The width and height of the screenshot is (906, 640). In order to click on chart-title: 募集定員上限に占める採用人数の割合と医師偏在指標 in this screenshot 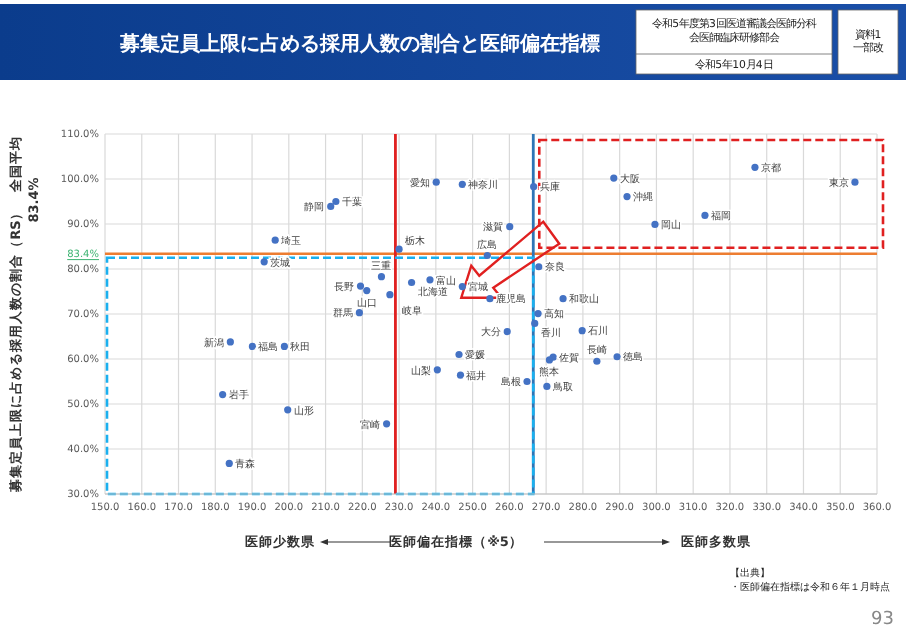, I will do `click(359, 44)`.